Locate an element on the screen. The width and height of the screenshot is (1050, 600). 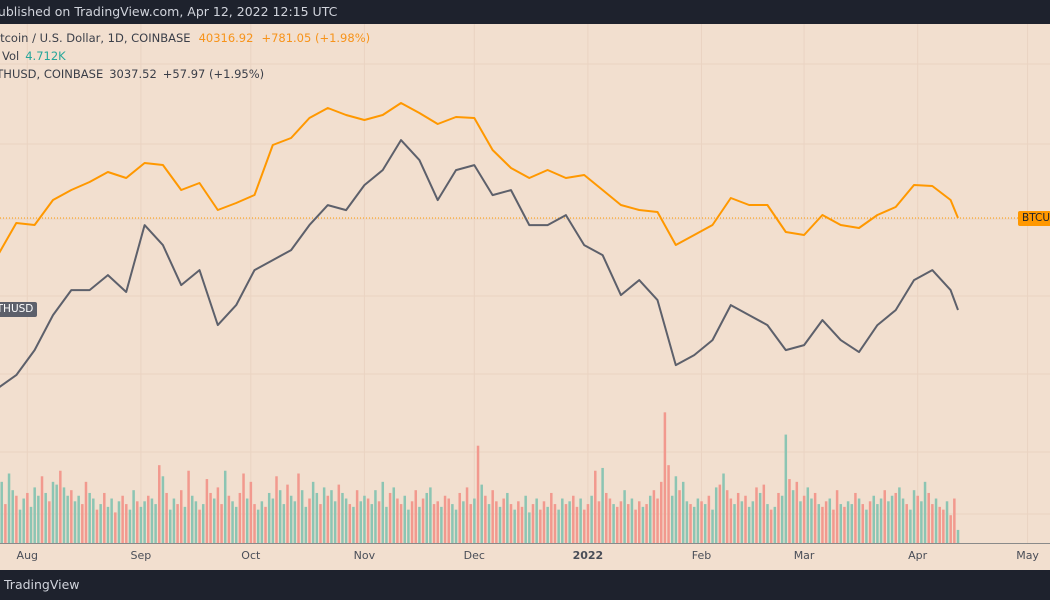
x-tick-label: Mar is located at coordinates (804, 555).